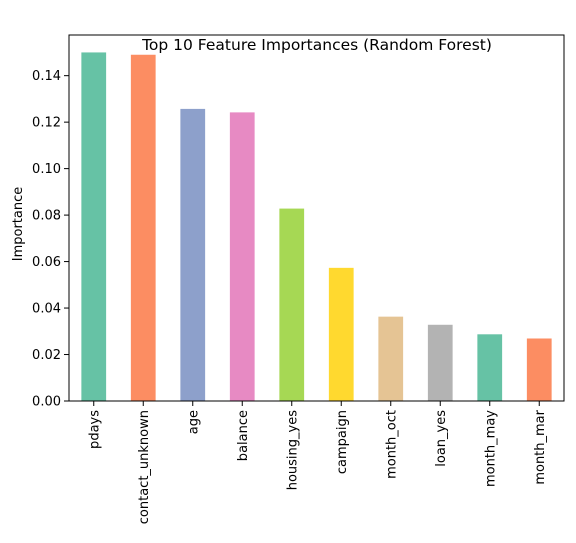 This screenshot has height=543, width=576. I want to click on y-tick-label: 0.12, so click(46, 123).